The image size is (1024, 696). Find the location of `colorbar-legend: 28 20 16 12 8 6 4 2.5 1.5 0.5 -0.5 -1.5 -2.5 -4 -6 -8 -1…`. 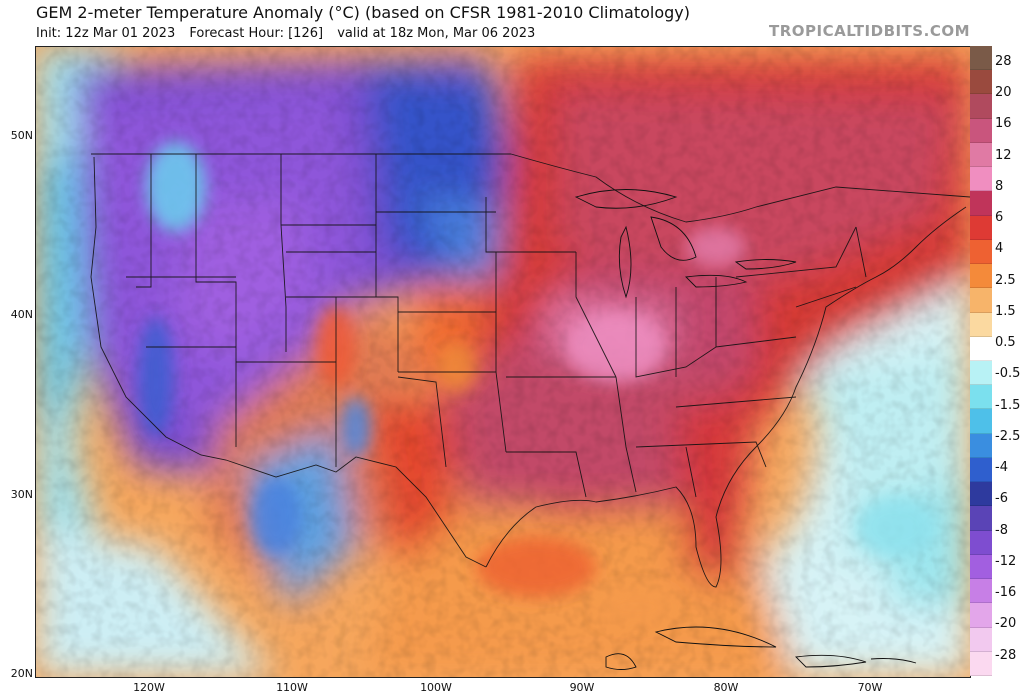

colorbar-legend: 28 20 16 12 8 6 4 2.5 1.5 0.5 -0.5 -1.5 -2.5 -4 -6 -8 -1… is located at coordinates (997, 361).